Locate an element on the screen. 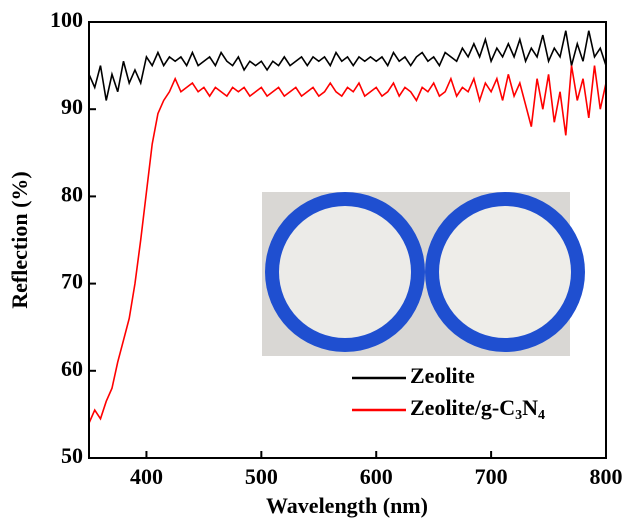 This screenshot has height=528, width=629. y-tick-label: 50 is located at coordinates (72, 455).